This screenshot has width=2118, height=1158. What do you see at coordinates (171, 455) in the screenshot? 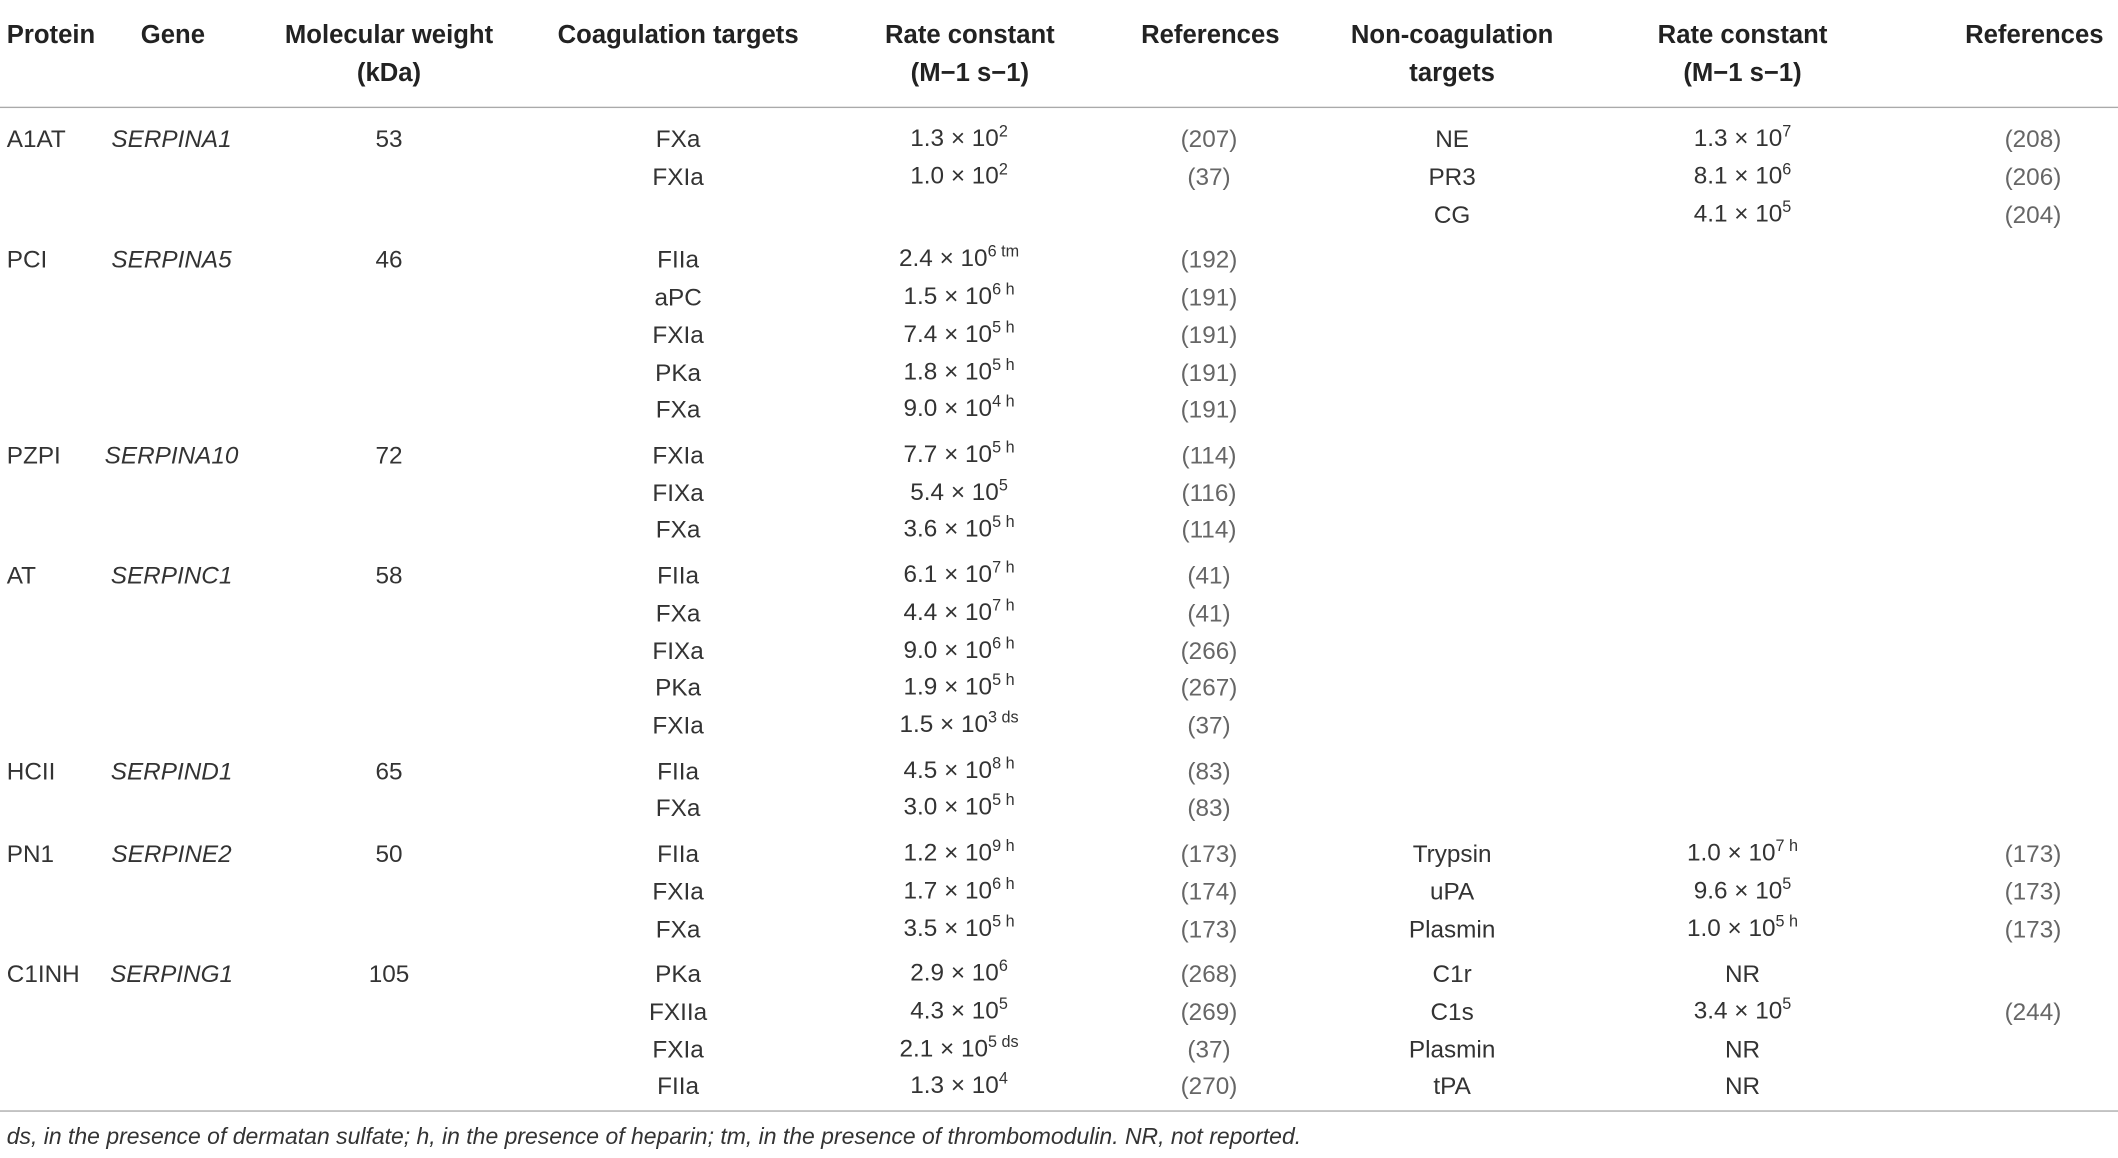
I see `gene: SERPINA10` at bounding box center [171, 455].